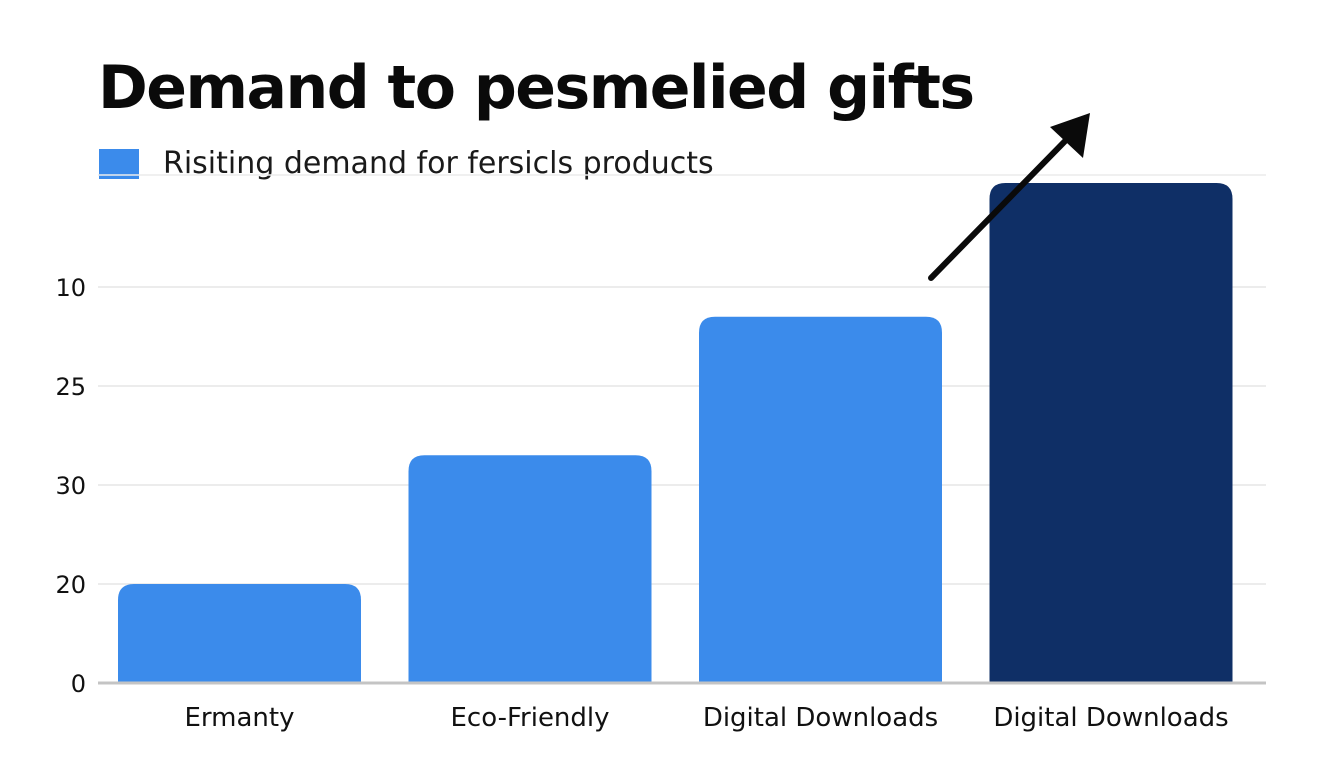  What do you see at coordinates (70, 288) in the screenshot?
I see `y-tick-label: 10` at bounding box center [70, 288].